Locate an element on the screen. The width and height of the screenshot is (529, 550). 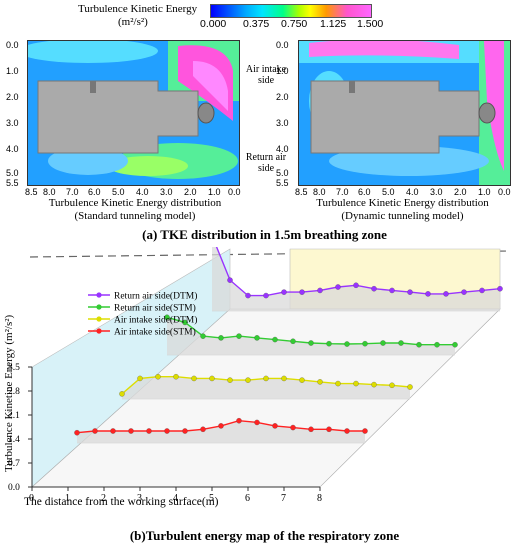
x-tick-label: 7 is located at coordinates (283, 498).